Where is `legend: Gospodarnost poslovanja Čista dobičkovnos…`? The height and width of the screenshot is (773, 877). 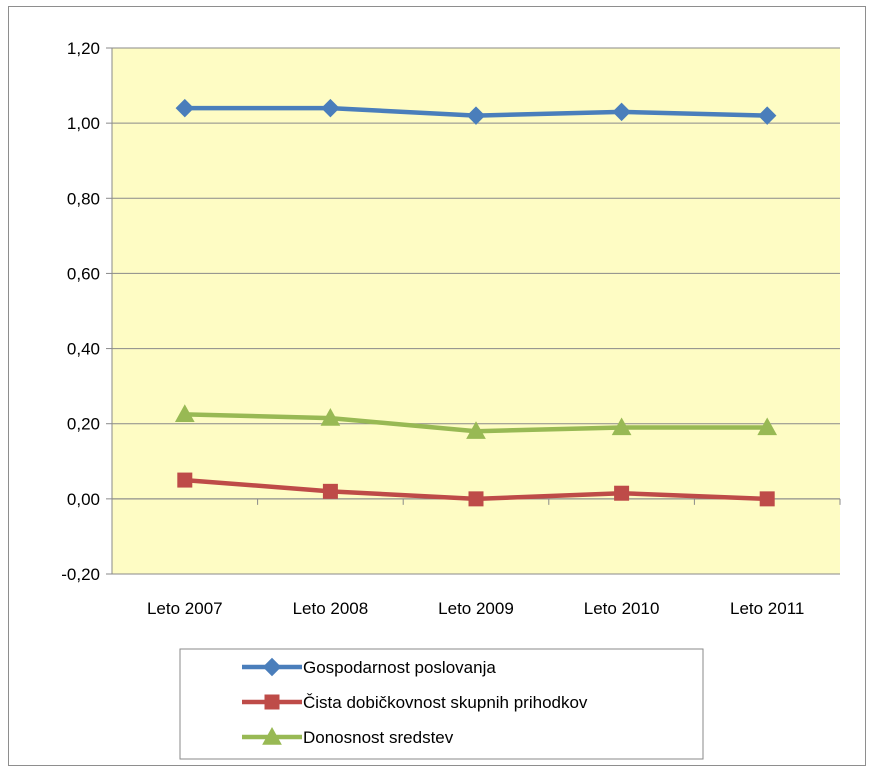 legend: Gospodarnost poslovanja Čista dobičkovnos… is located at coordinates (441, 704).